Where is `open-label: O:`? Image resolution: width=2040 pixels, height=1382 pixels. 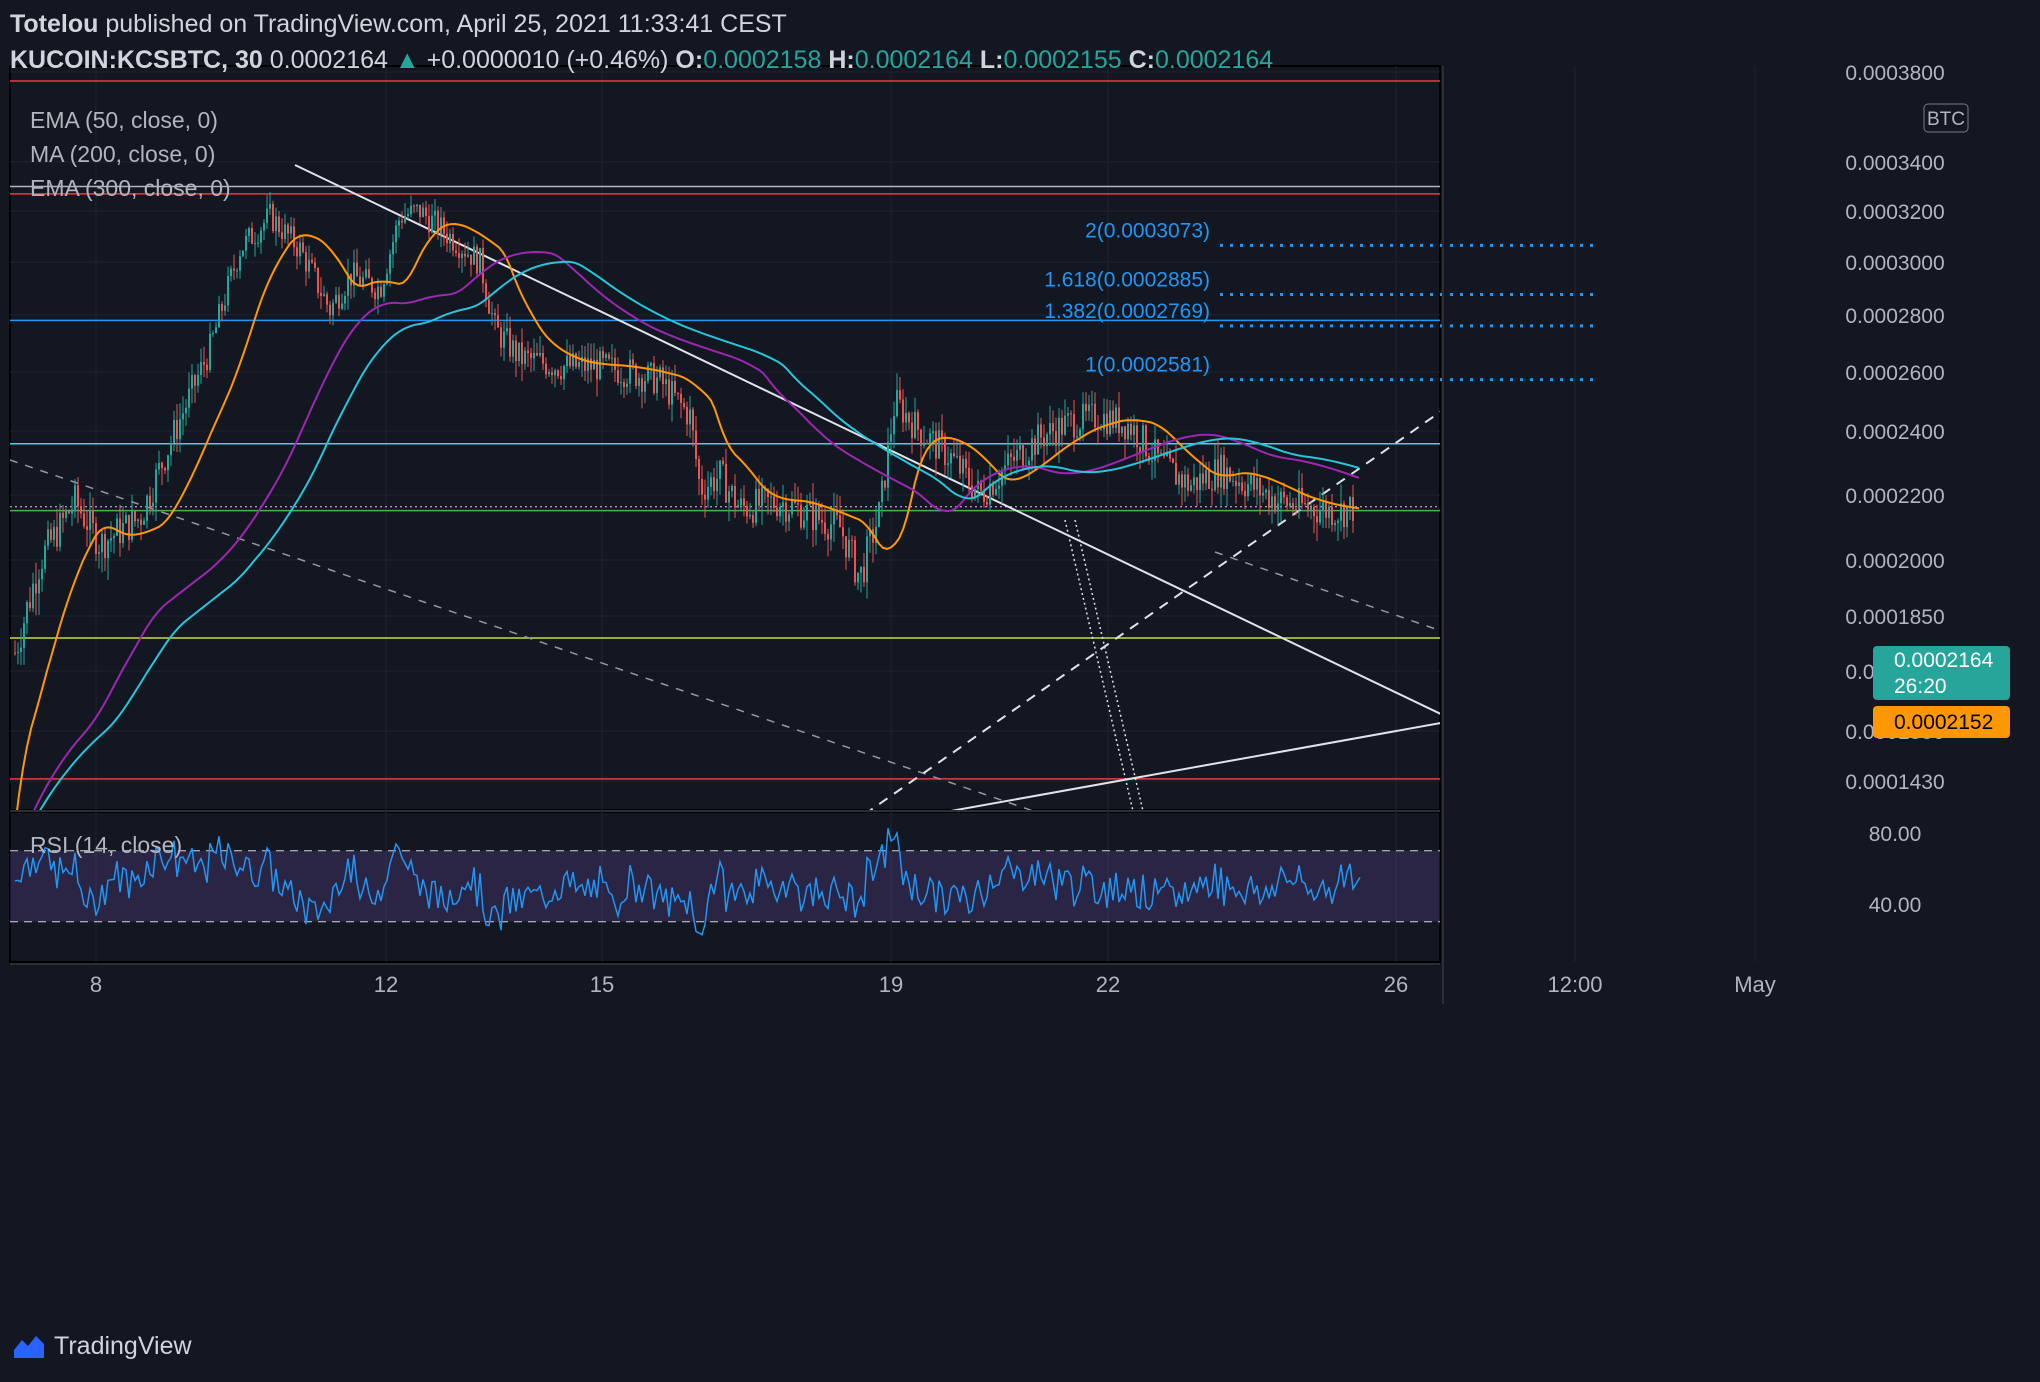 open-label: O: is located at coordinates (689, 60).